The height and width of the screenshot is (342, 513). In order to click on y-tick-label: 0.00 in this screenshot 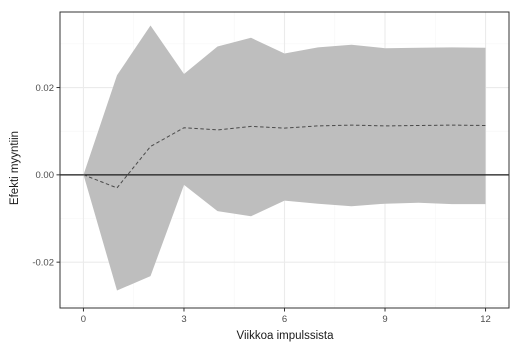, I will do `click(45, 175)`.